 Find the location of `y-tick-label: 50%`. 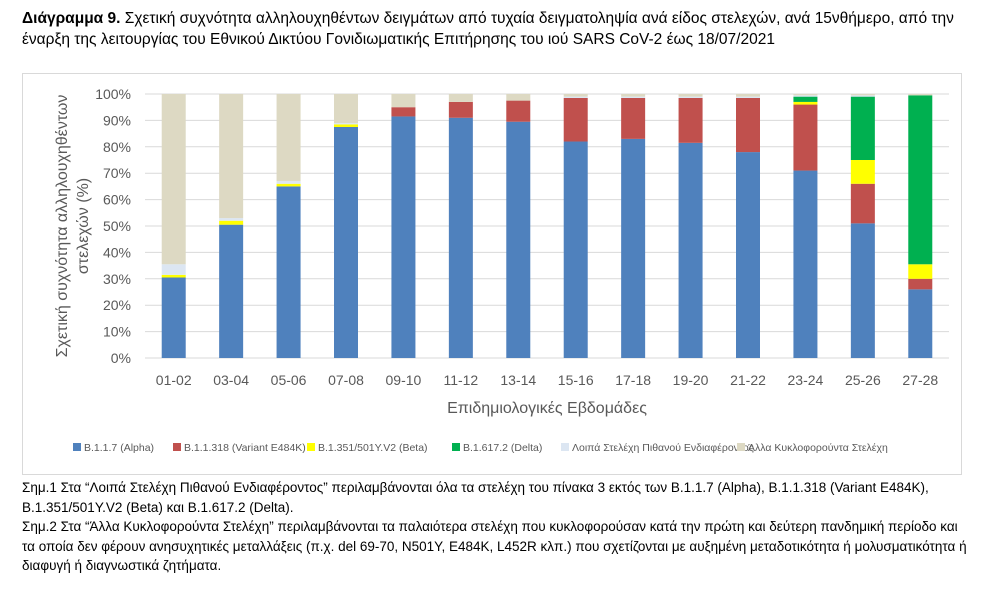

y-tick-label: 50% is located at coordinates (117, 226).